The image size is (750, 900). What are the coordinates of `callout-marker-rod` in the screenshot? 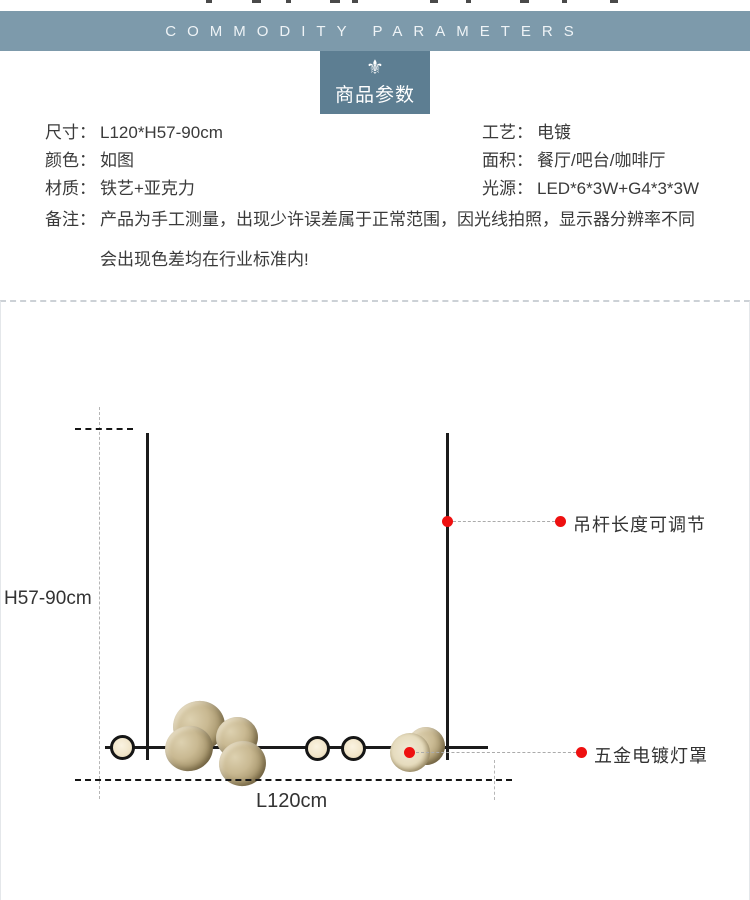 It's located at (447, 521).